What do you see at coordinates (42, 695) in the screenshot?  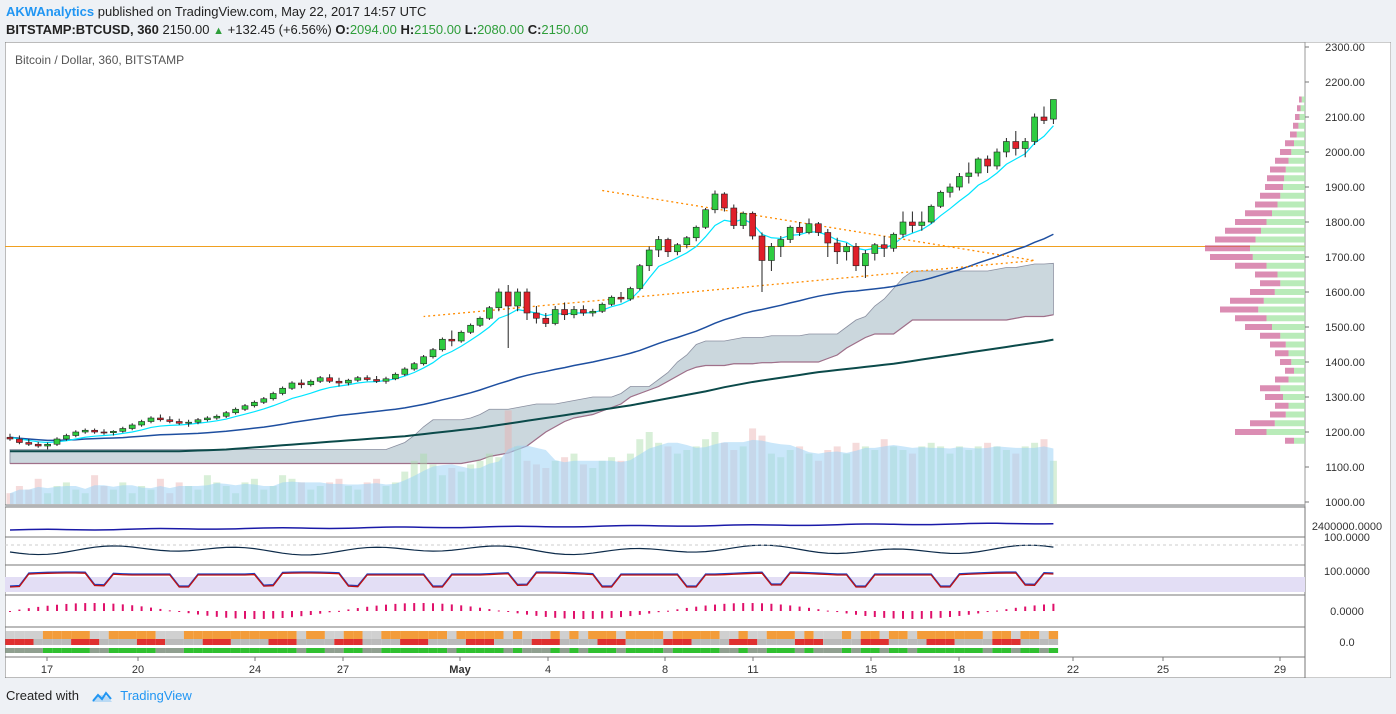 I see `created-with-text: Created with` at bounding box center [42, 695].